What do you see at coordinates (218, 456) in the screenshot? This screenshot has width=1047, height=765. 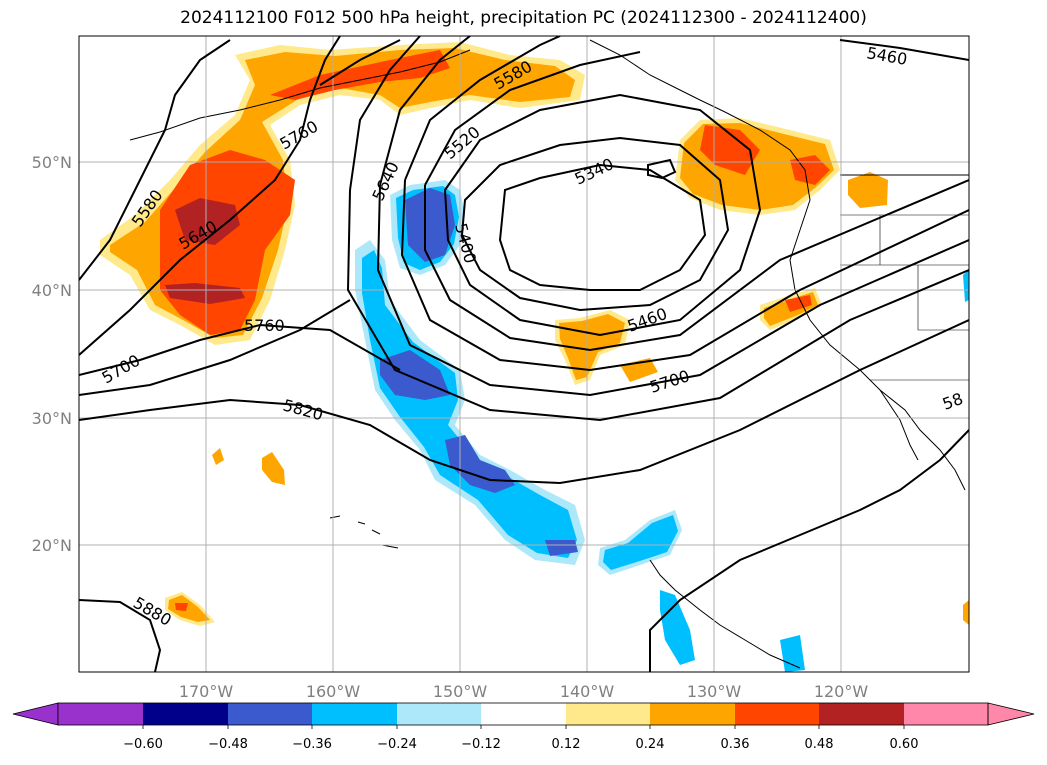 I see `precip-pos-small` at bounding box center [218, 456].